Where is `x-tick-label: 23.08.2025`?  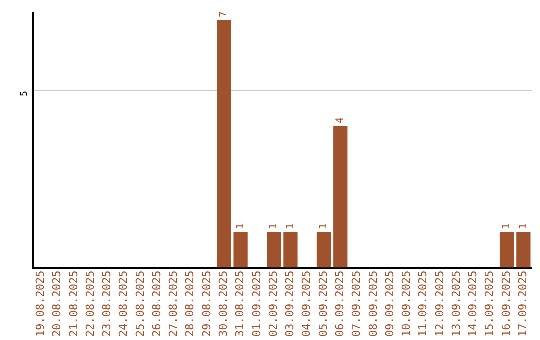
x-tick-label: 23.08.2025 is located at coordinates (107, 304).